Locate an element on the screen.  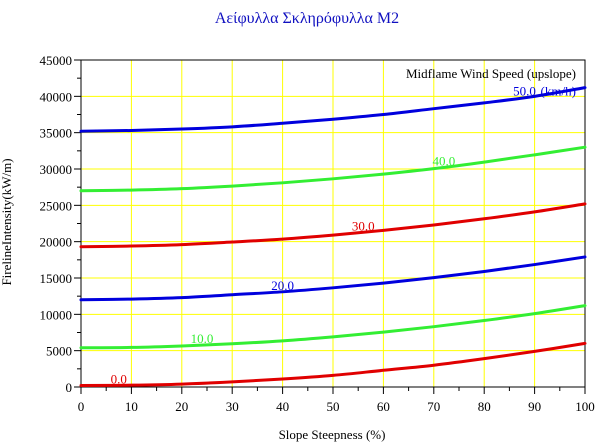
x-tick-label: 100 is located at coordinates (585, 406).